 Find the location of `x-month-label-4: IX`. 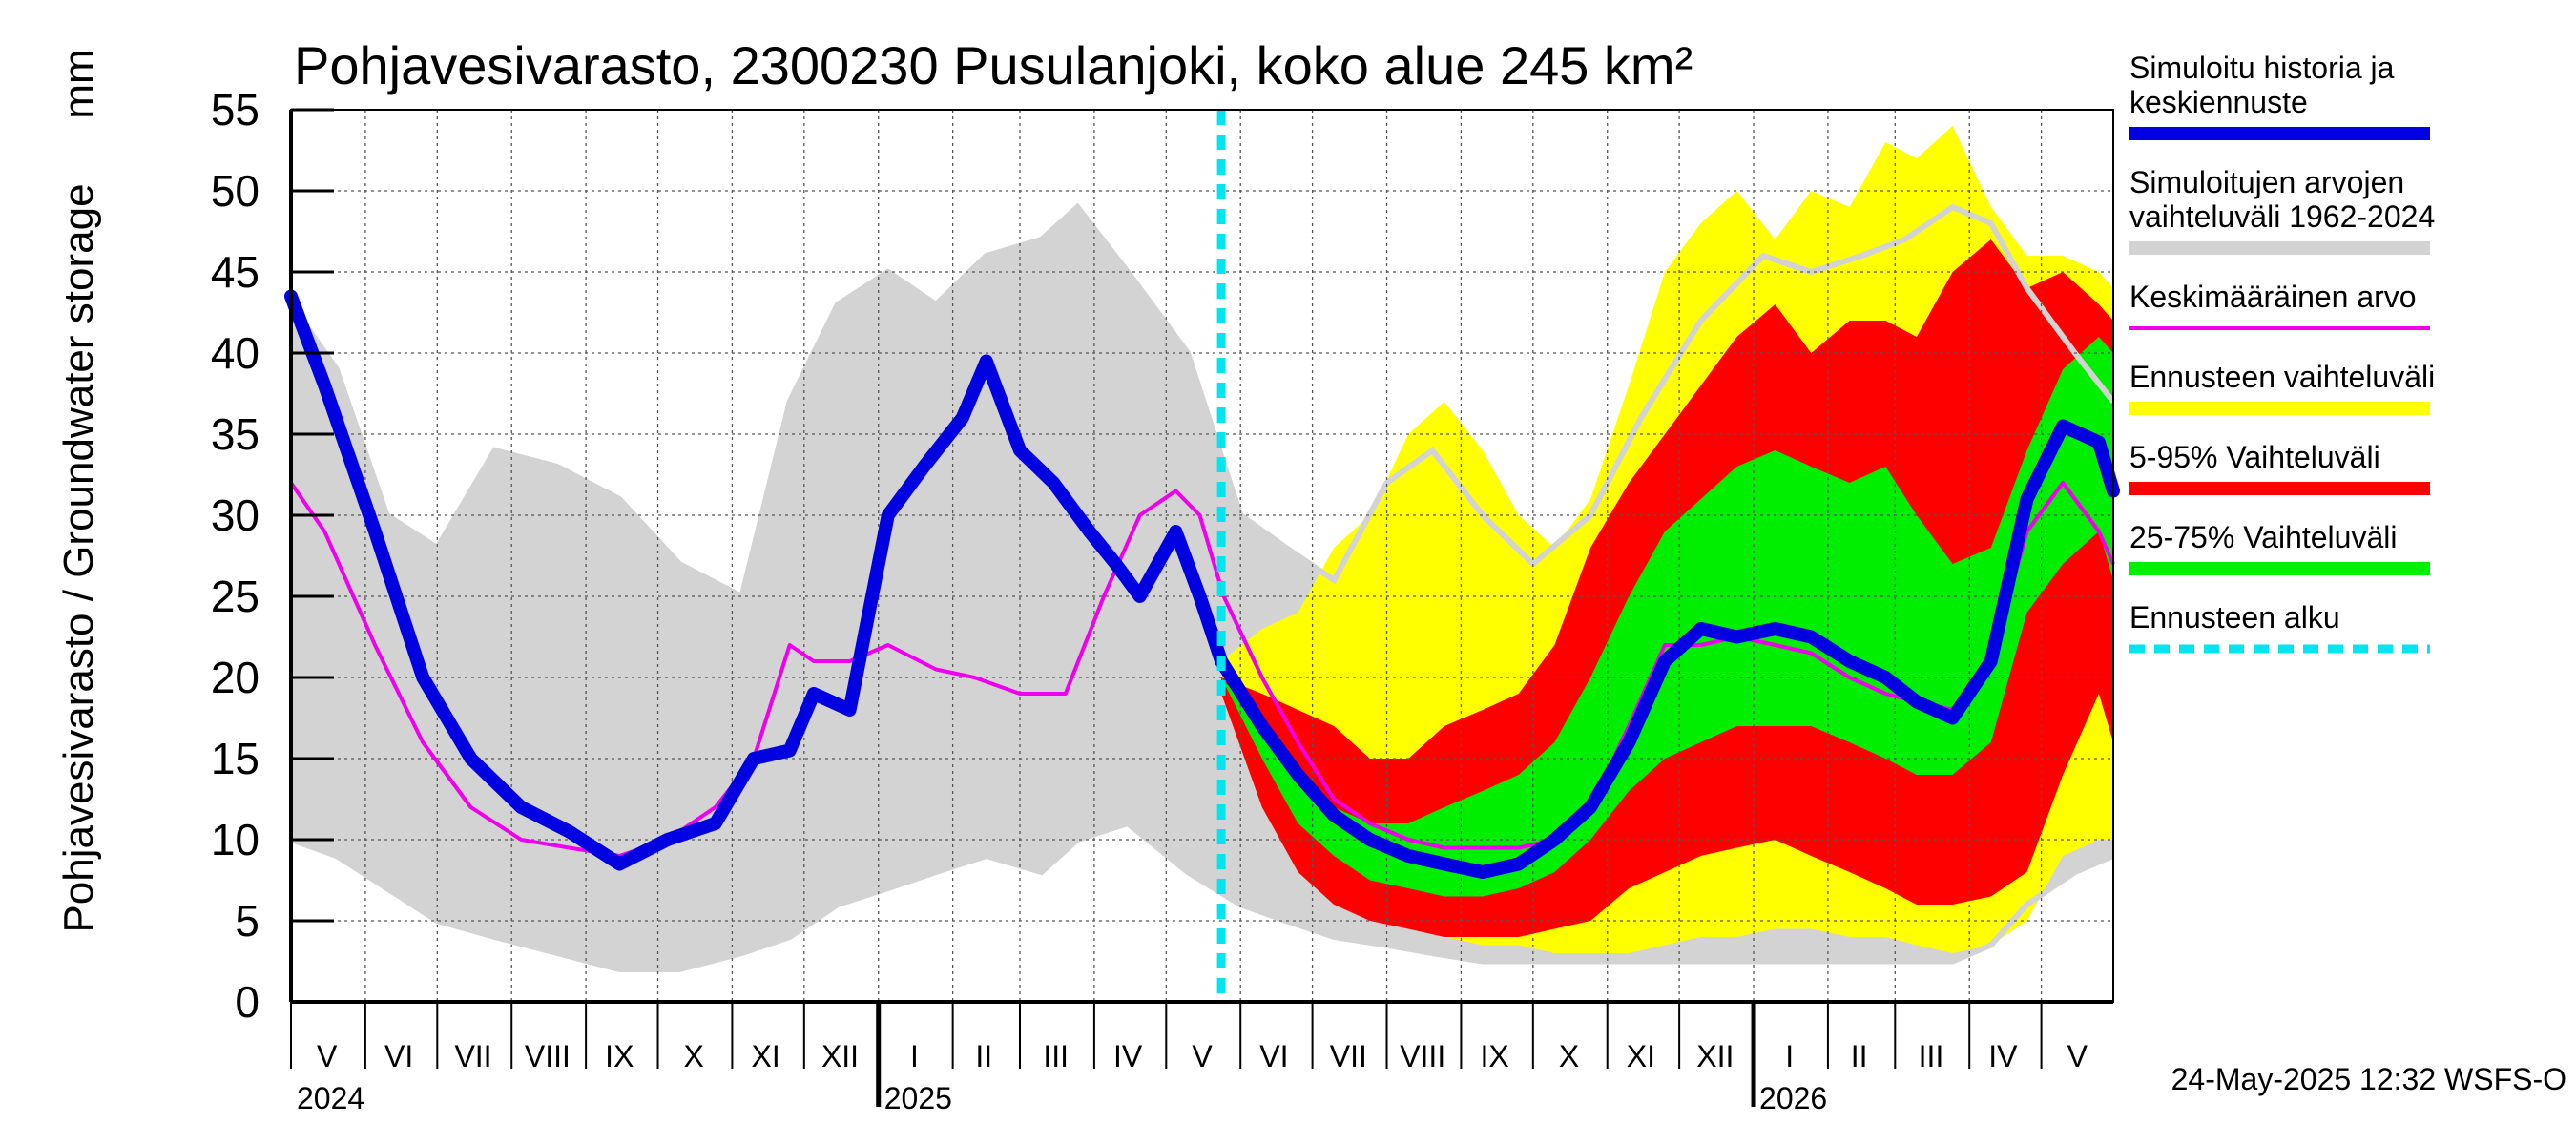

x-month-label-4: IX is located at coordinates (619, 1056).